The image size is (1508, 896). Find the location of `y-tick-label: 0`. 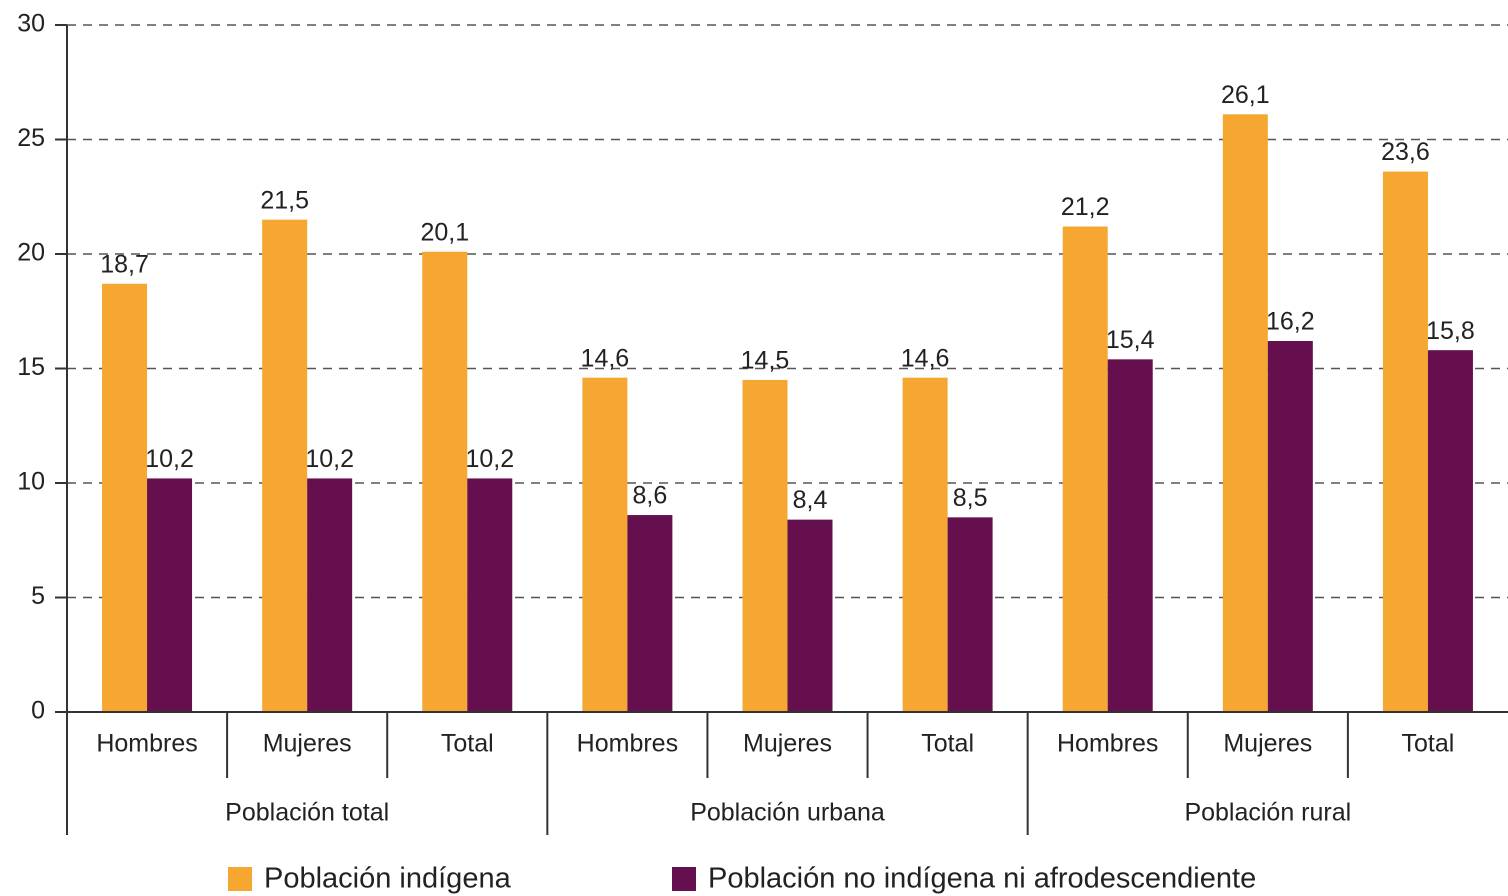

y-tick-label: 0 is located at coordinates (38, 711).